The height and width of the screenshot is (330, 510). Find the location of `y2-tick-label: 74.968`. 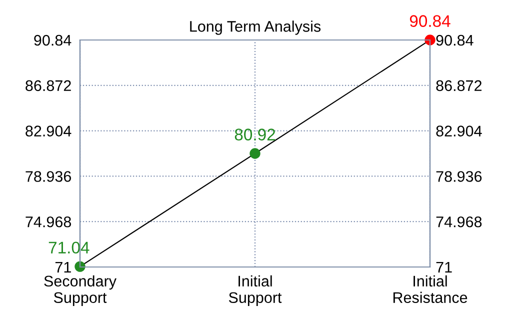

y2-tick-label: 74.968 is located at coordinates (459, 222).